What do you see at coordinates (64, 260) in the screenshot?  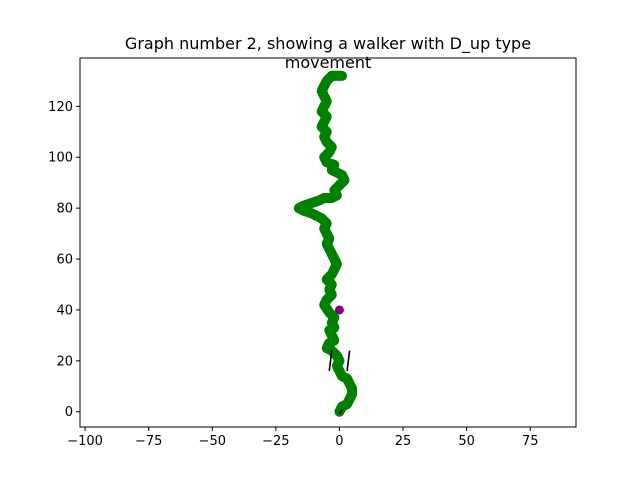 I see `y-tick-label: 60` at bounding box center [64, 260].